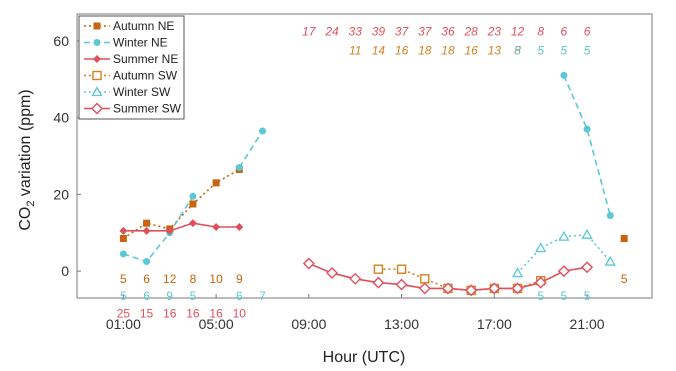 Image resolution: width=676 pixels, height=371 pixels. Describe the element at coordinates (143, 26) in the screenshot. I see `legend-label-autumn-ne: Autumn NE` at that location.